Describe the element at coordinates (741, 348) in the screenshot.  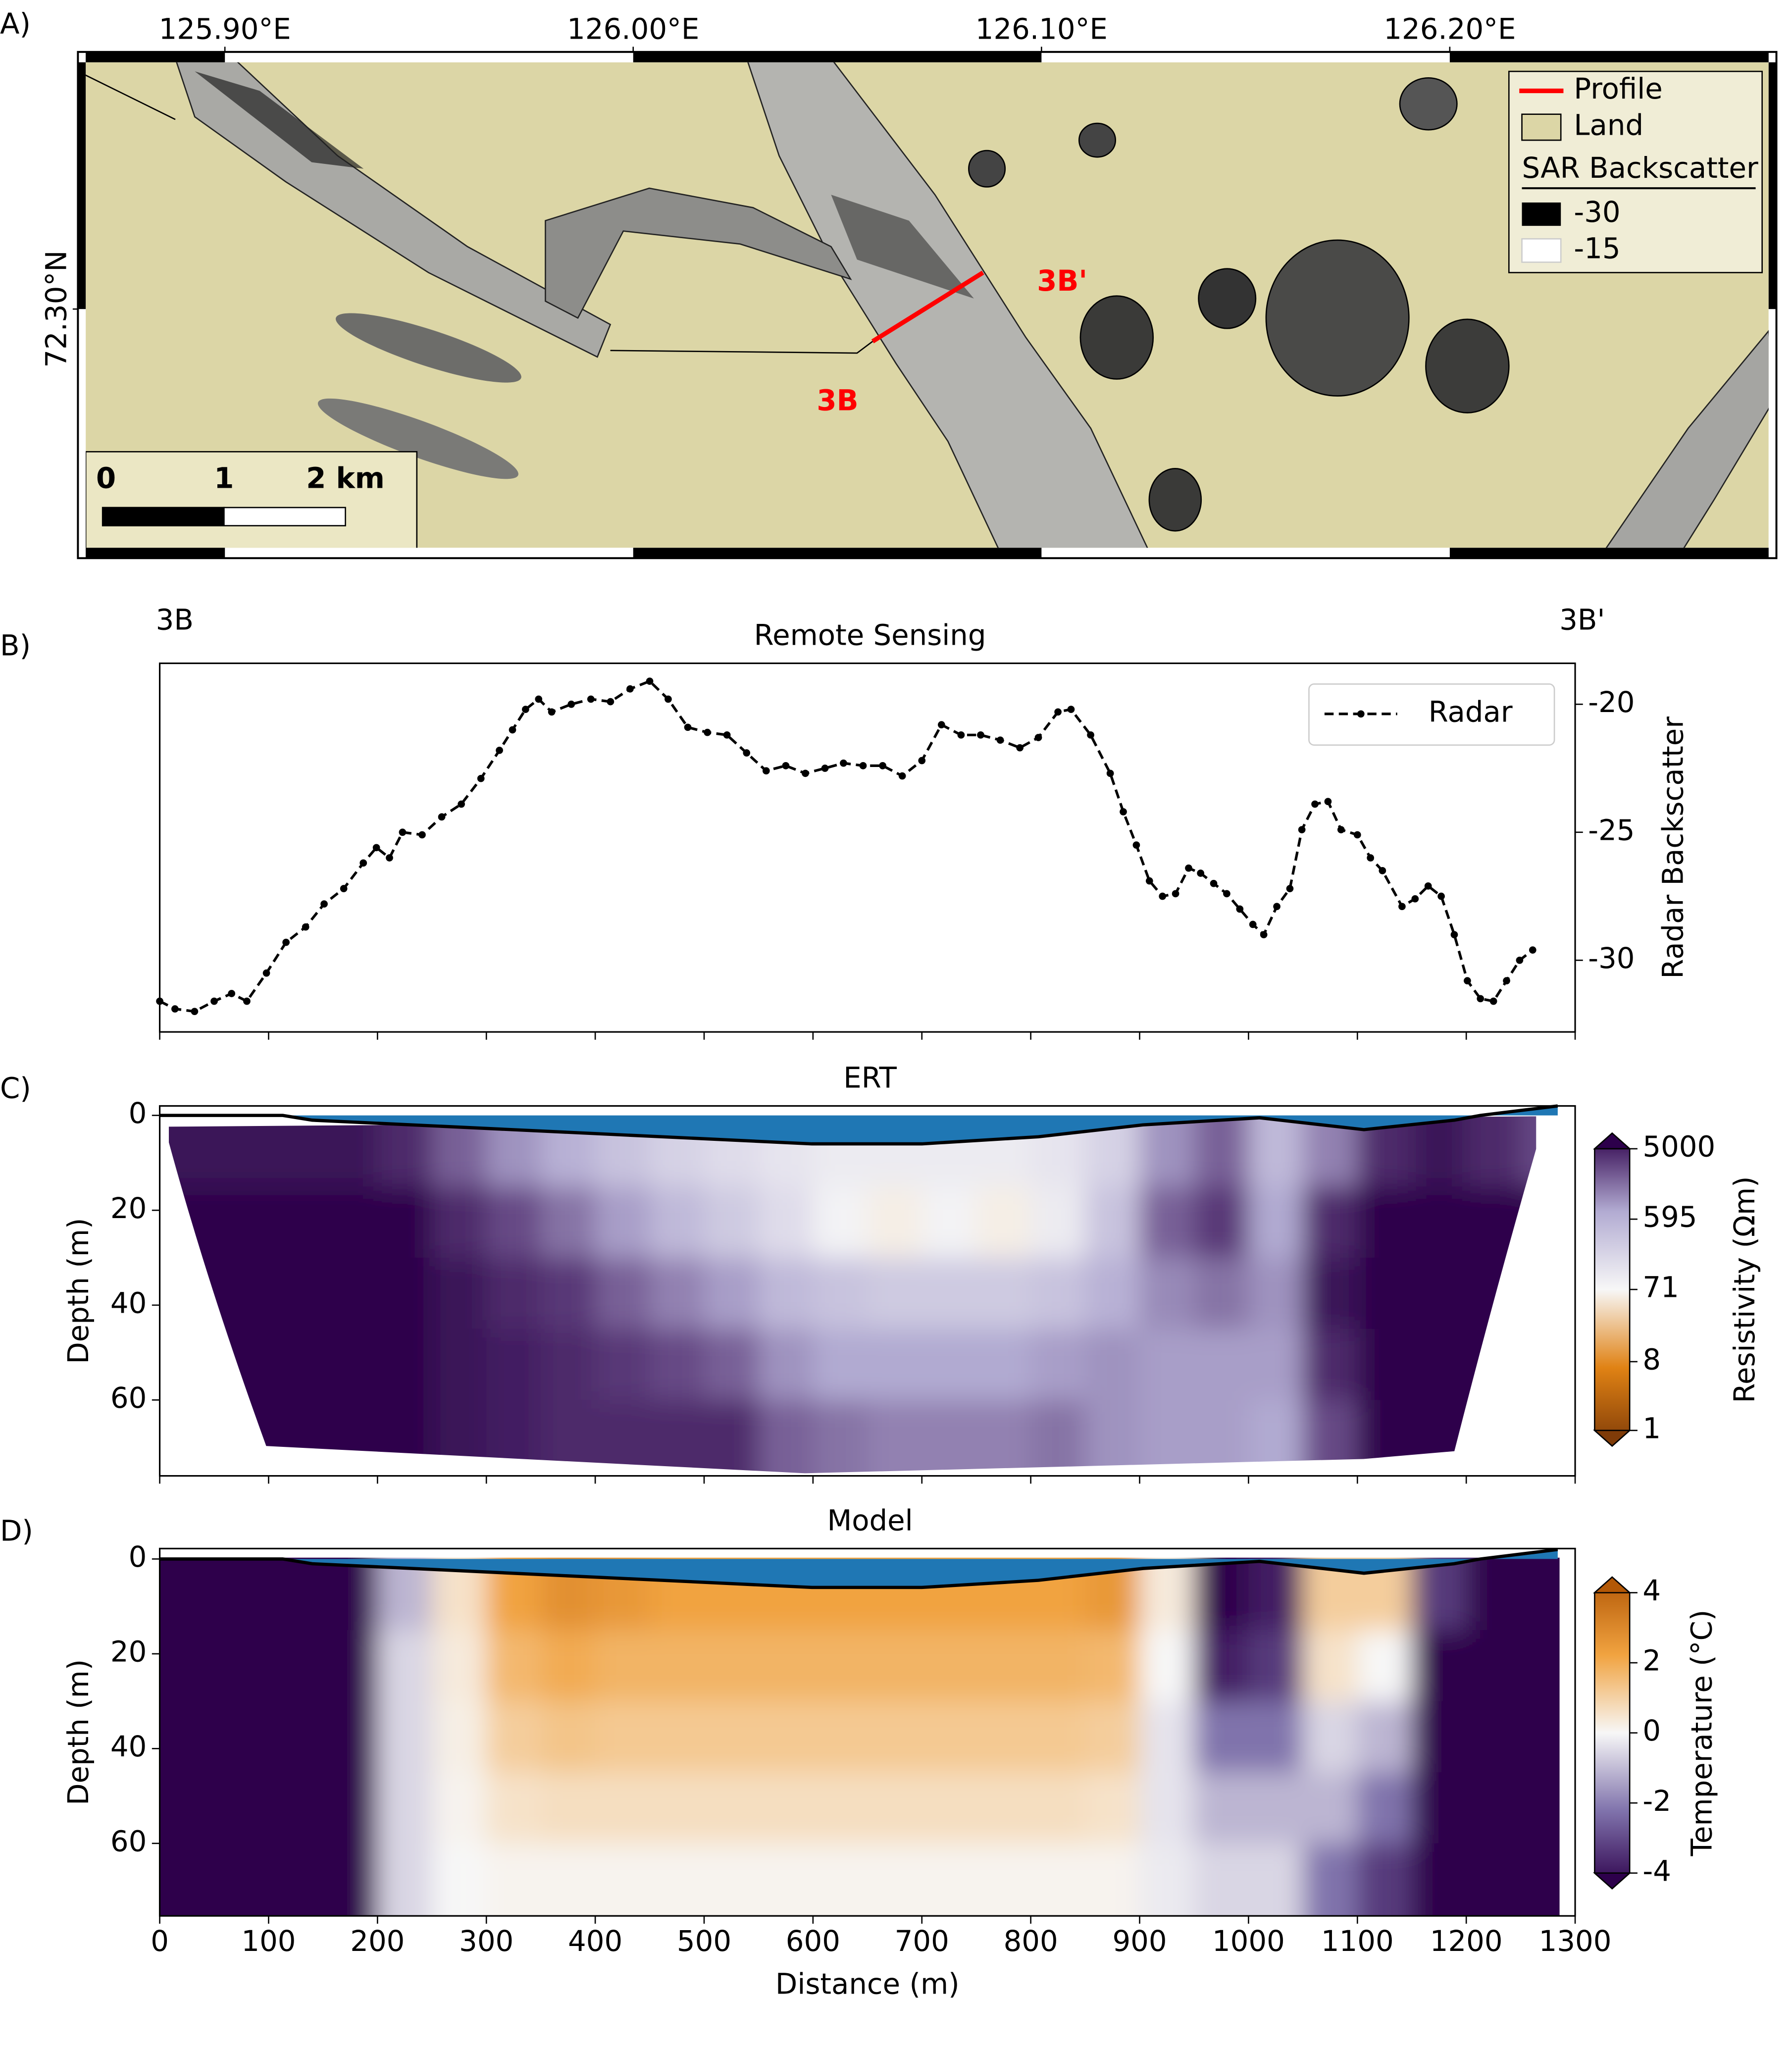
I see `boundary` at that location.